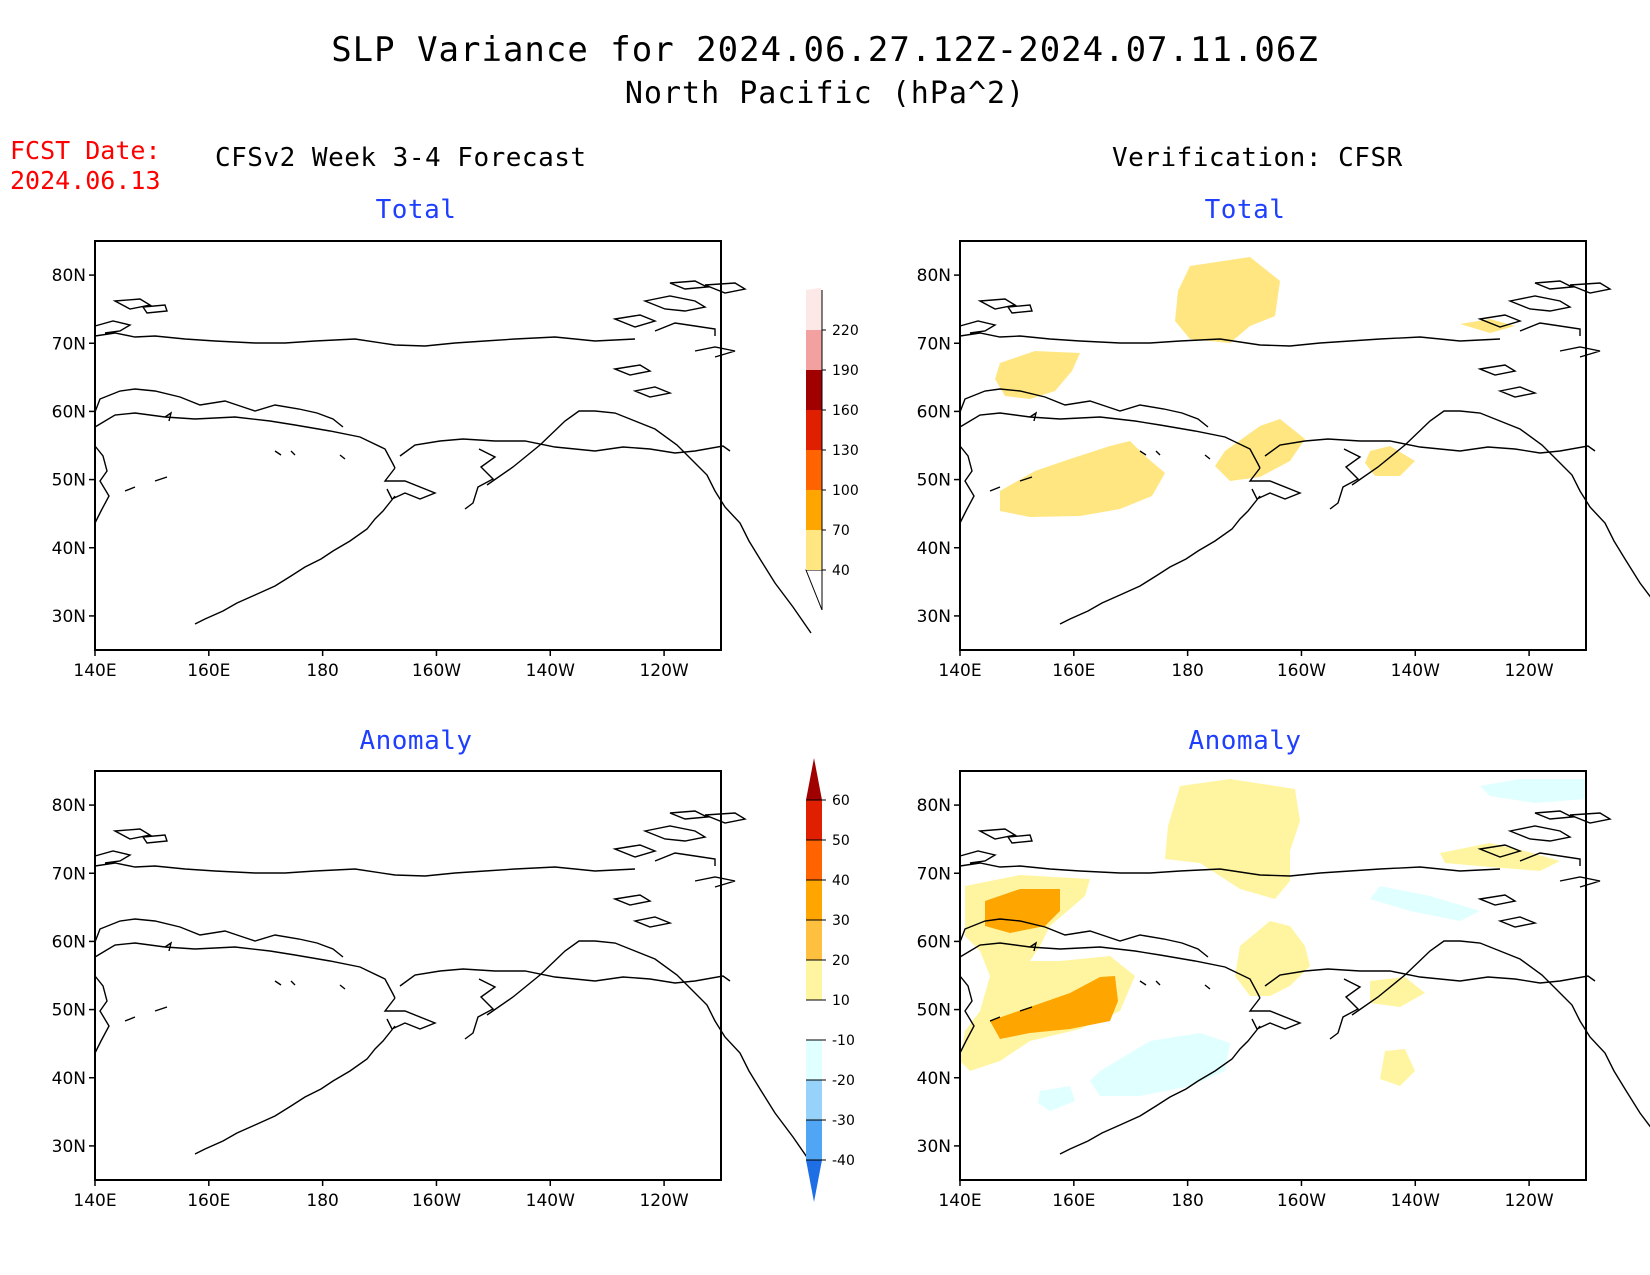  I want to click on colorbar-level-label: 70, so click(841, 531).